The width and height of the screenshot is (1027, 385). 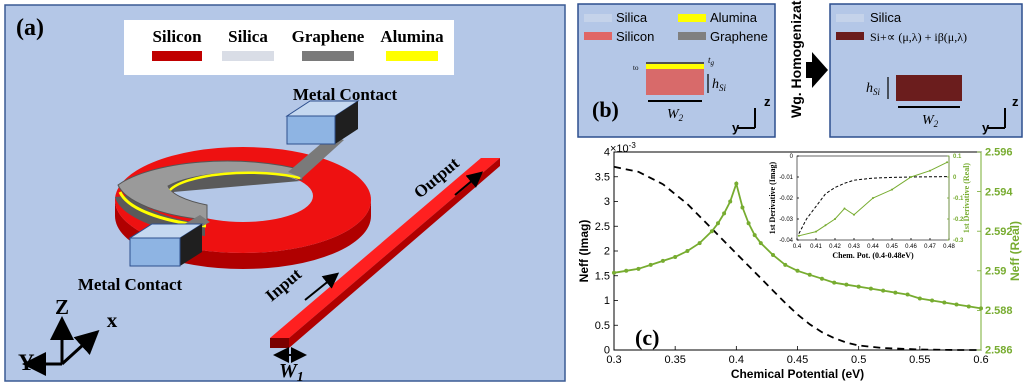 What do you see at coordinates (30, 28) in the screenshot?
I see `panel-a-tag: (a)` at bounding box center [30, 28].